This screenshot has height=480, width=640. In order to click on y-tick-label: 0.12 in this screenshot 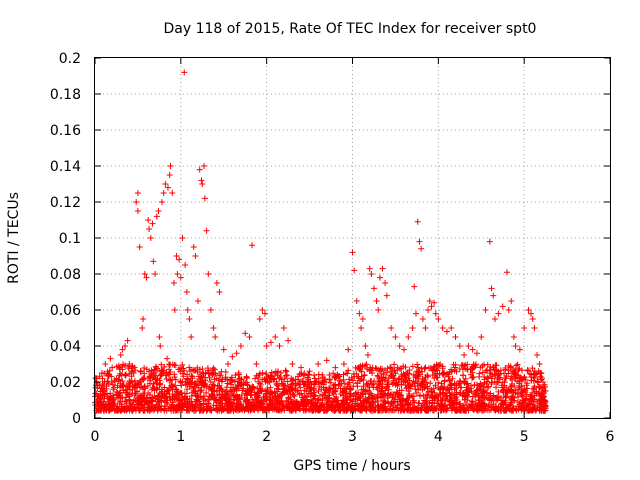, I will do `click(65, 203)`.